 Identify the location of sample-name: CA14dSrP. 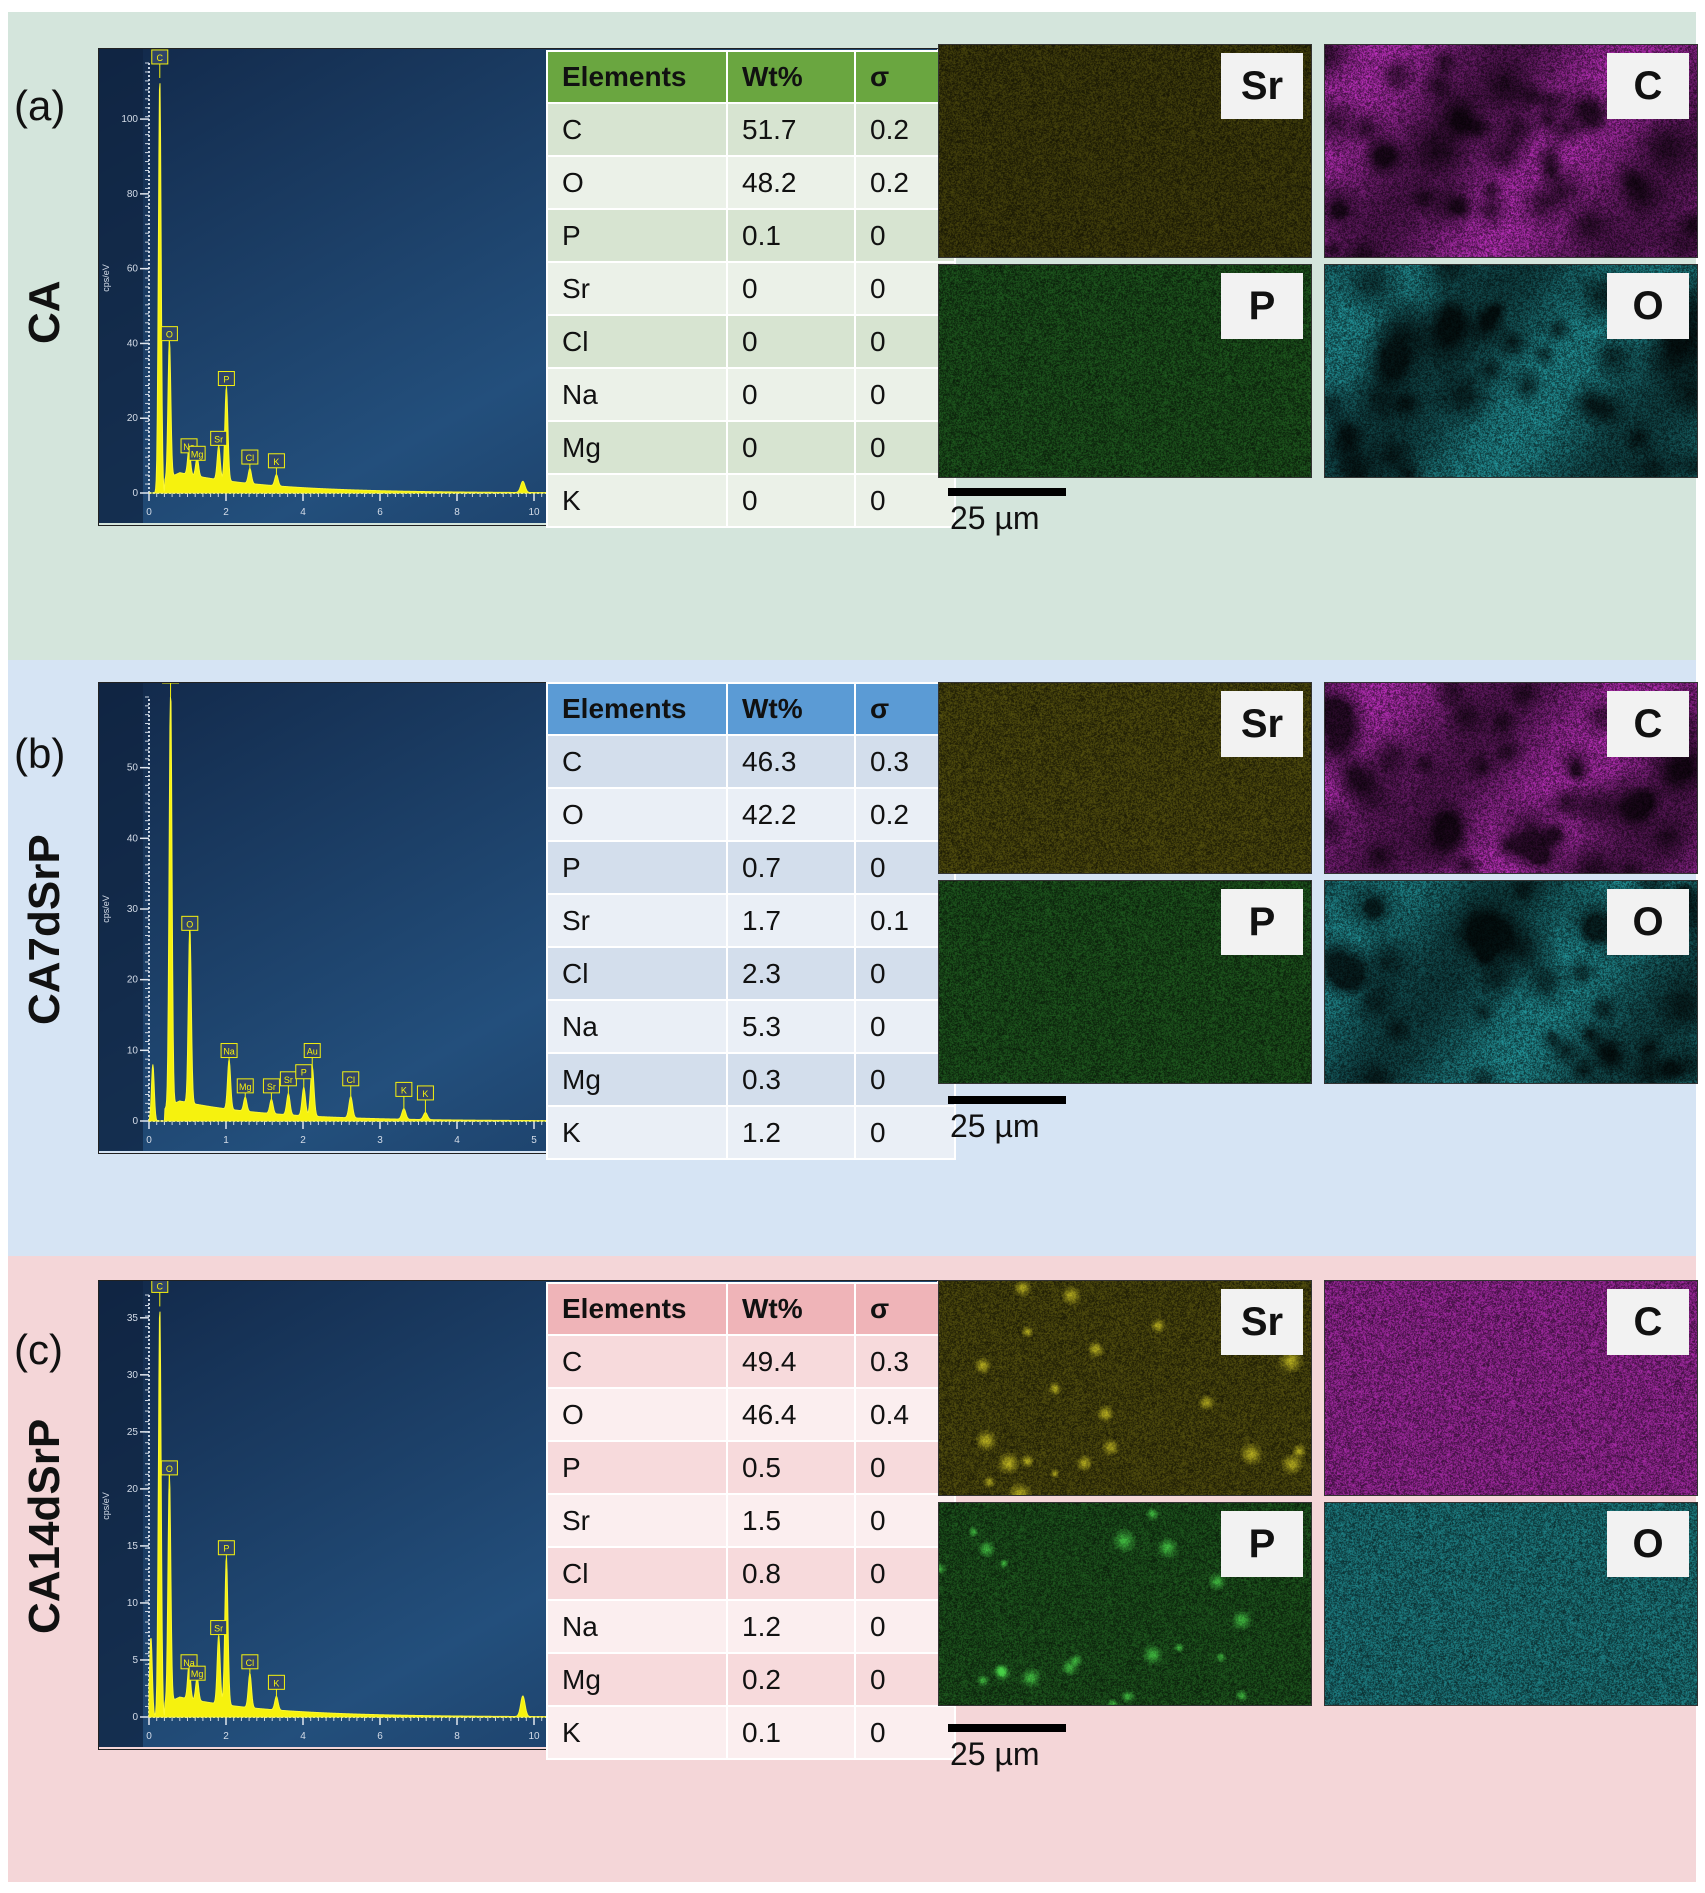
(44, 1526).